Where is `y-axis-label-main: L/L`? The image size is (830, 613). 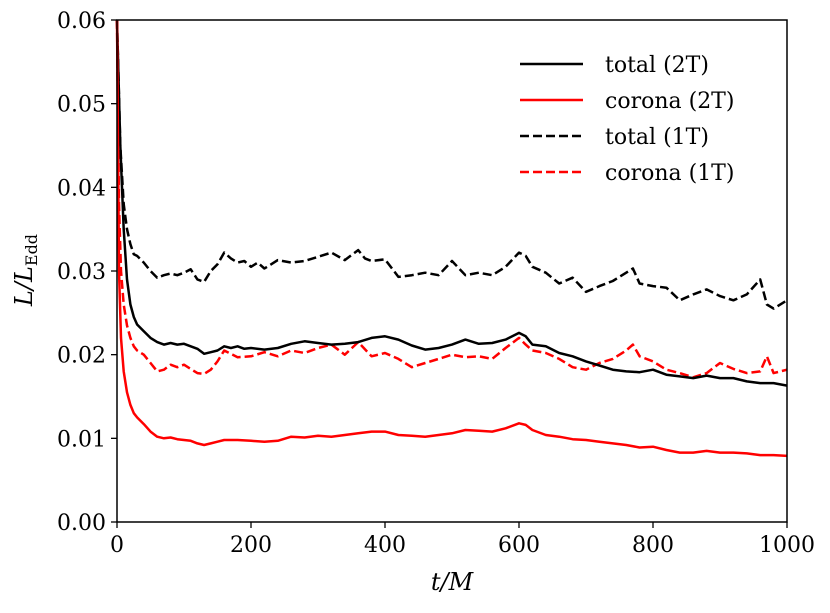 y-axis-label-main: L/L is located at coordinates (24, 286).